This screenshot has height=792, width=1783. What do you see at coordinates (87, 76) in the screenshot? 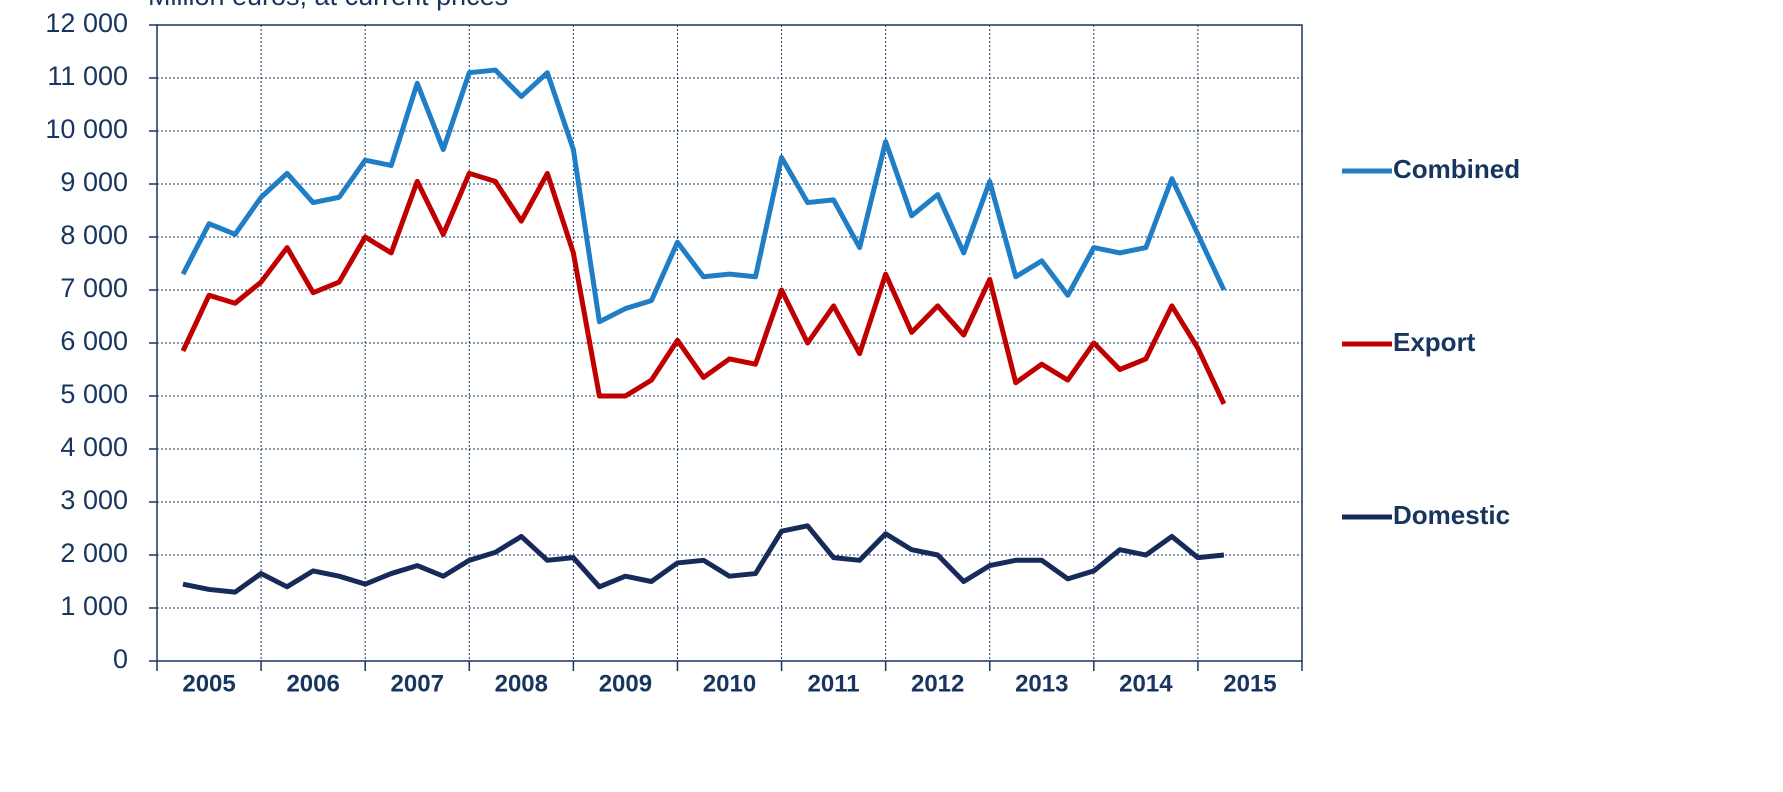
I see `y-tick-label: 11 000` at bounding box center [87, 76].